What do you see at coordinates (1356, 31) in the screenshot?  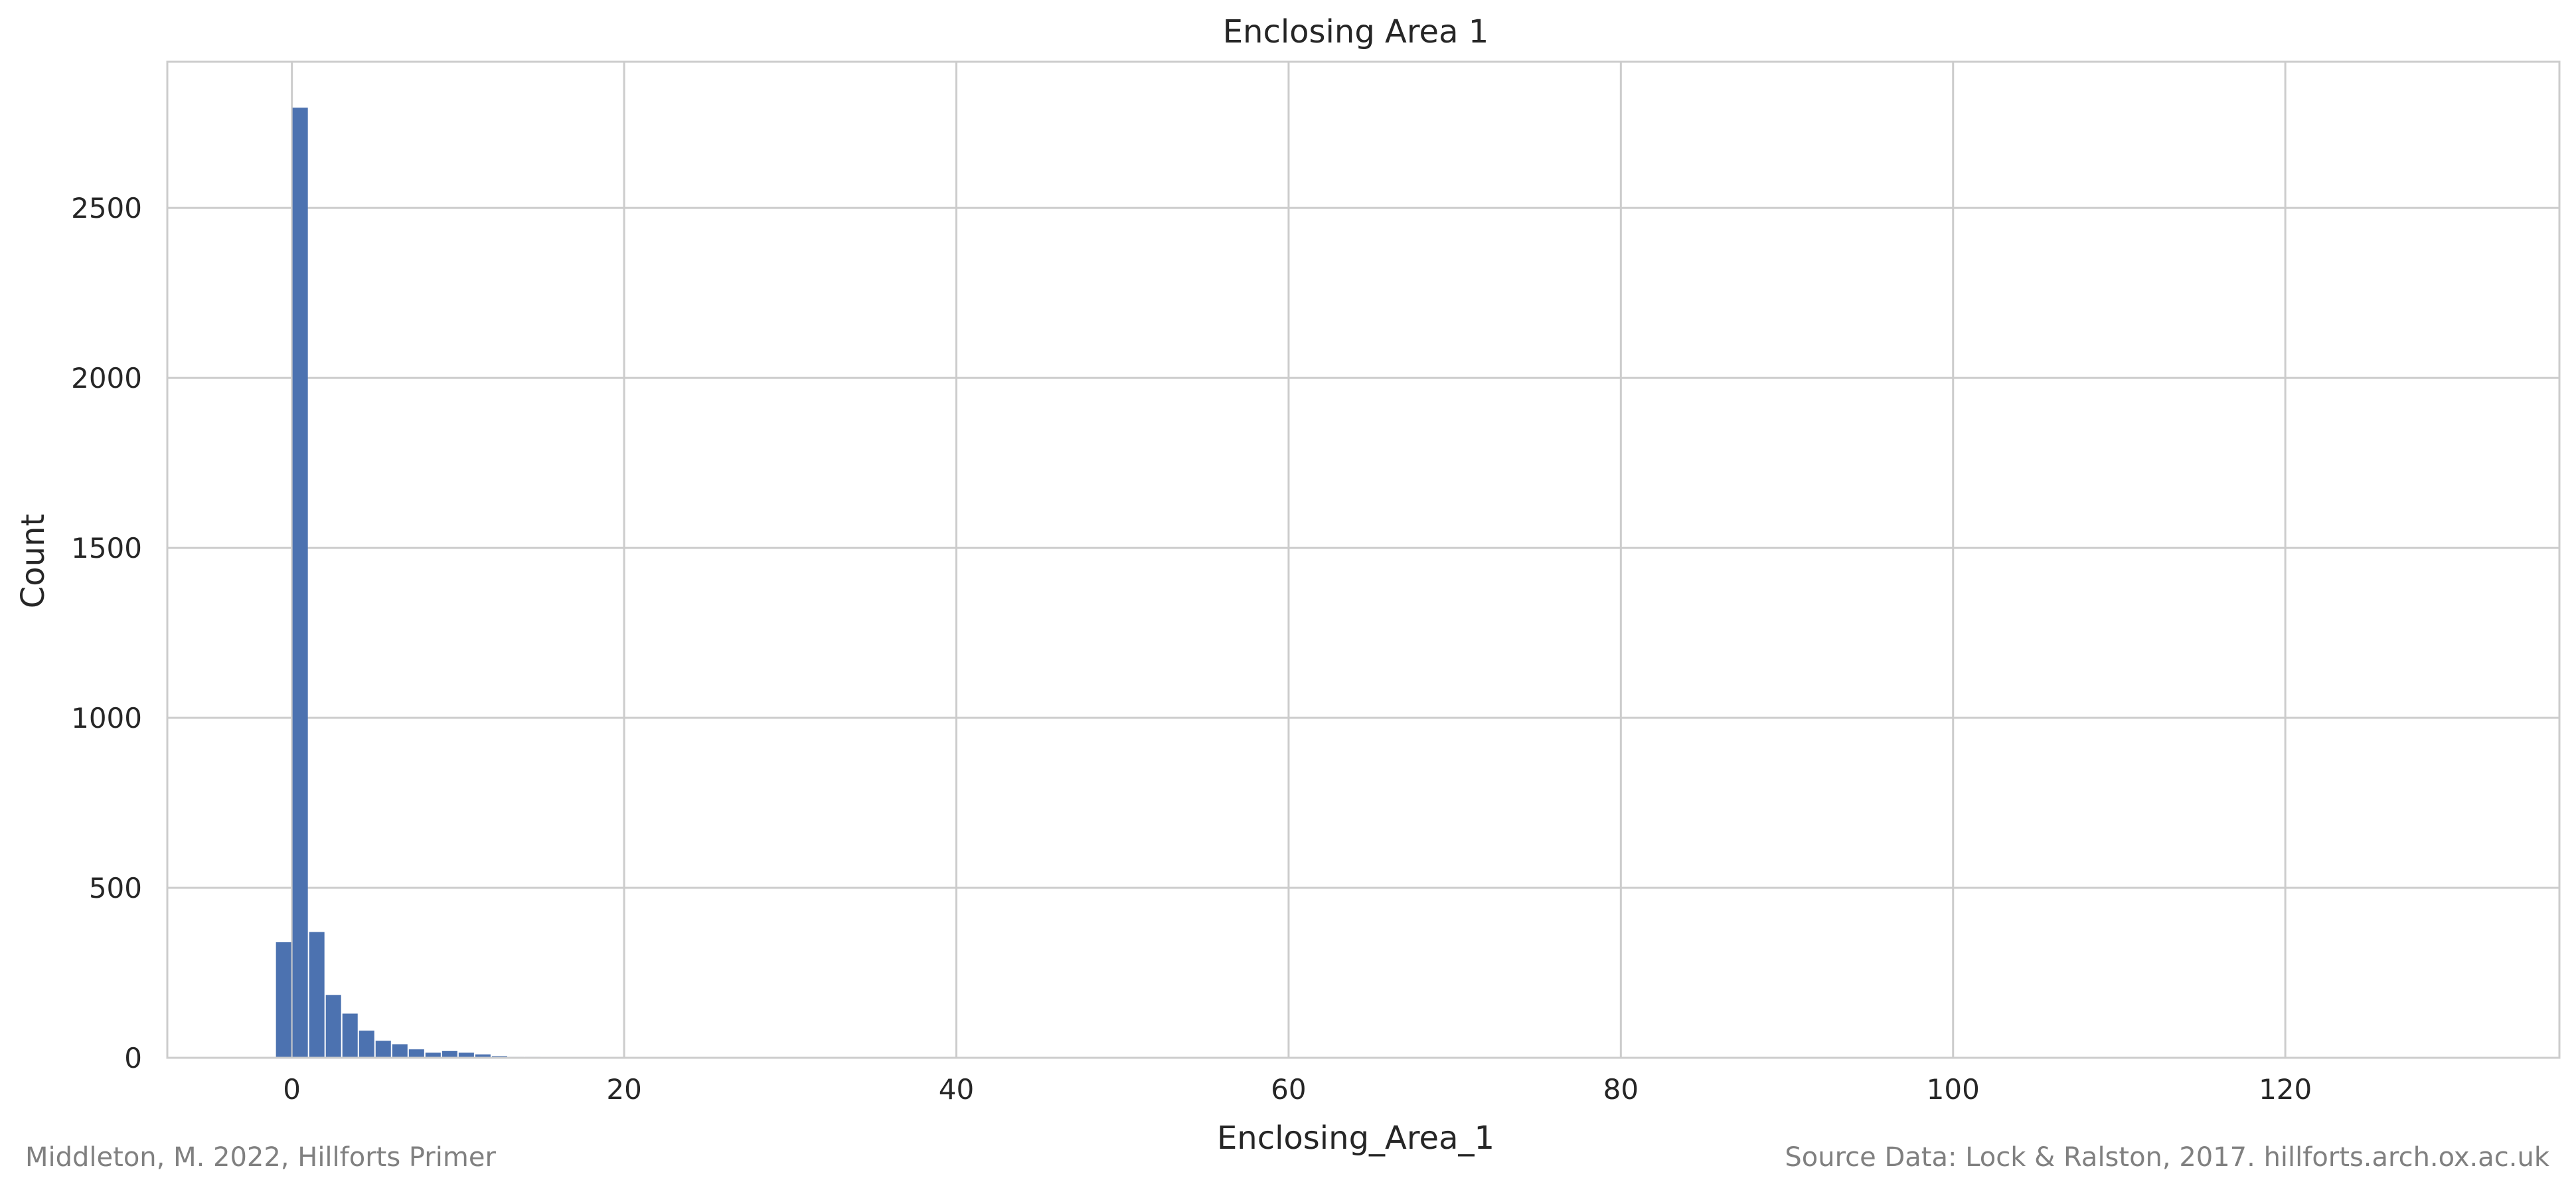 I see `chart-title: Enclosing Area 1` at bounding box center [1356, 31].